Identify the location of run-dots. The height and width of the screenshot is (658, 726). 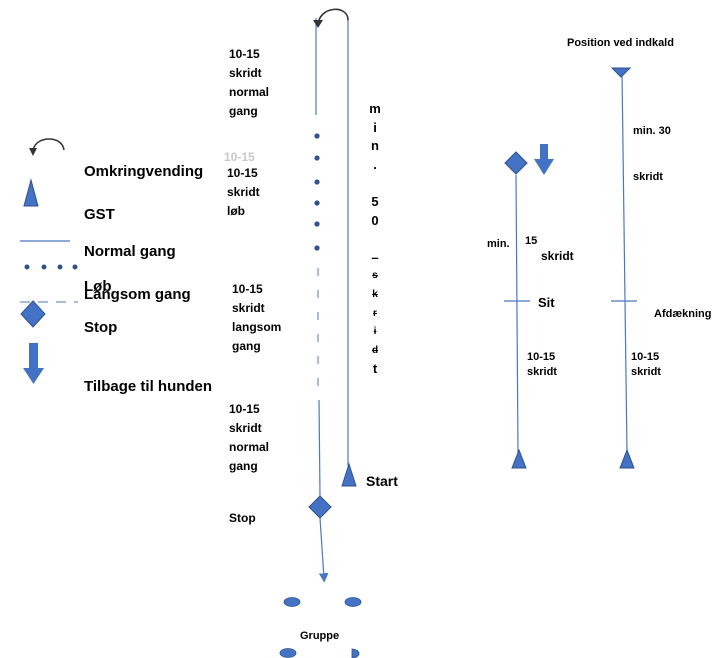
(317, 192).